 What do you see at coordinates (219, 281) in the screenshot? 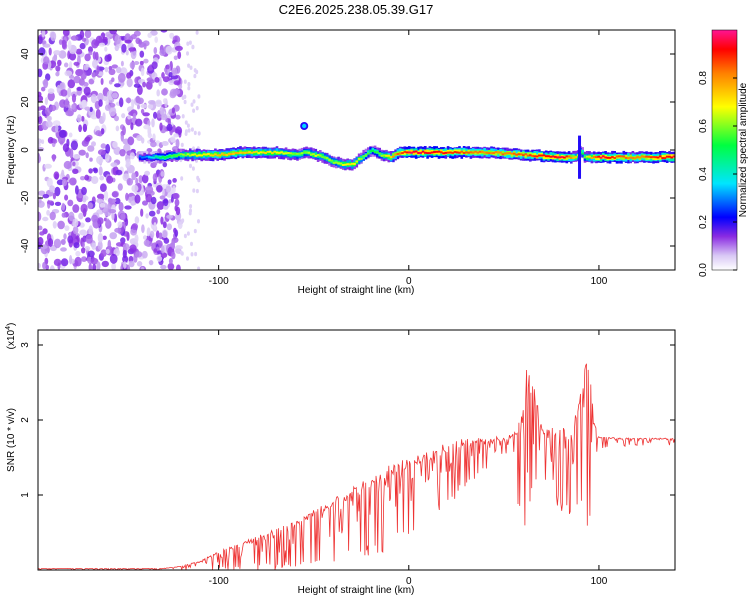
I see `spectrogram-x-tick-label: -100` at bounding box center [219, 281].